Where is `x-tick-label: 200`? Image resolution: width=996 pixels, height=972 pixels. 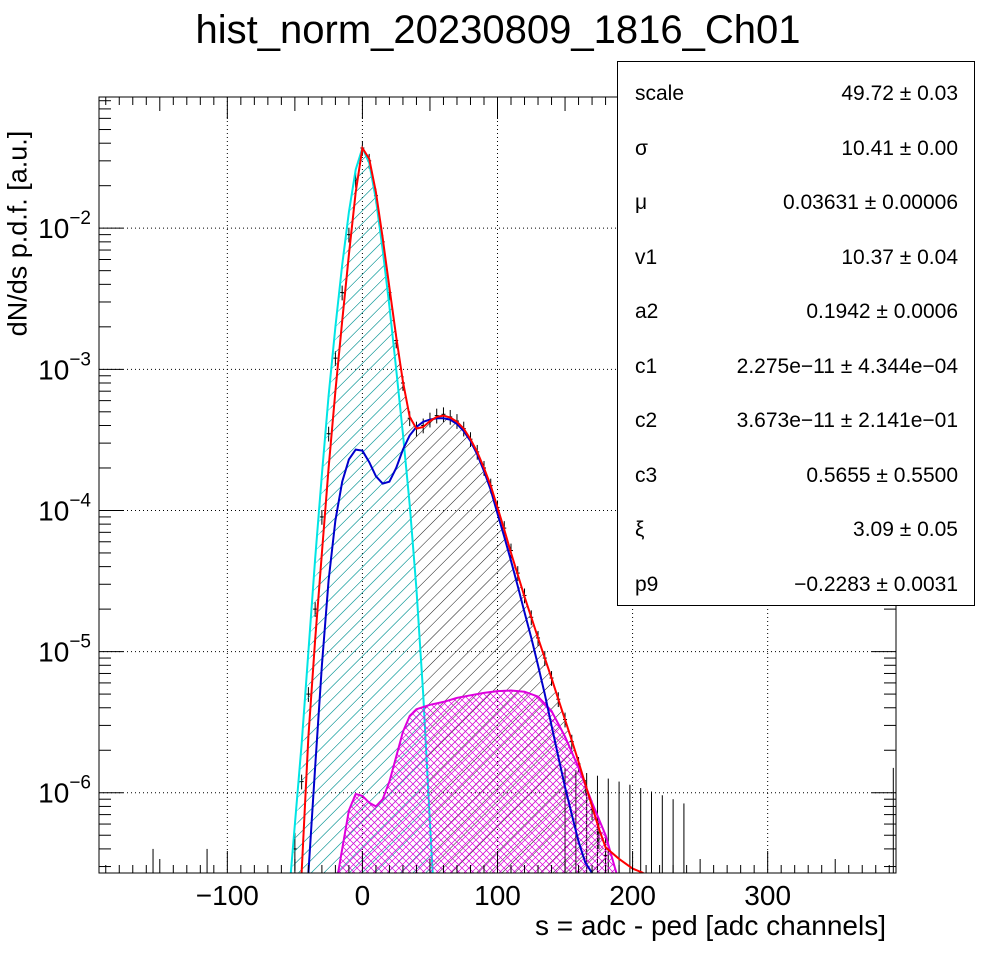
x-tick-label: 200 is located at coordinates (632, 895).